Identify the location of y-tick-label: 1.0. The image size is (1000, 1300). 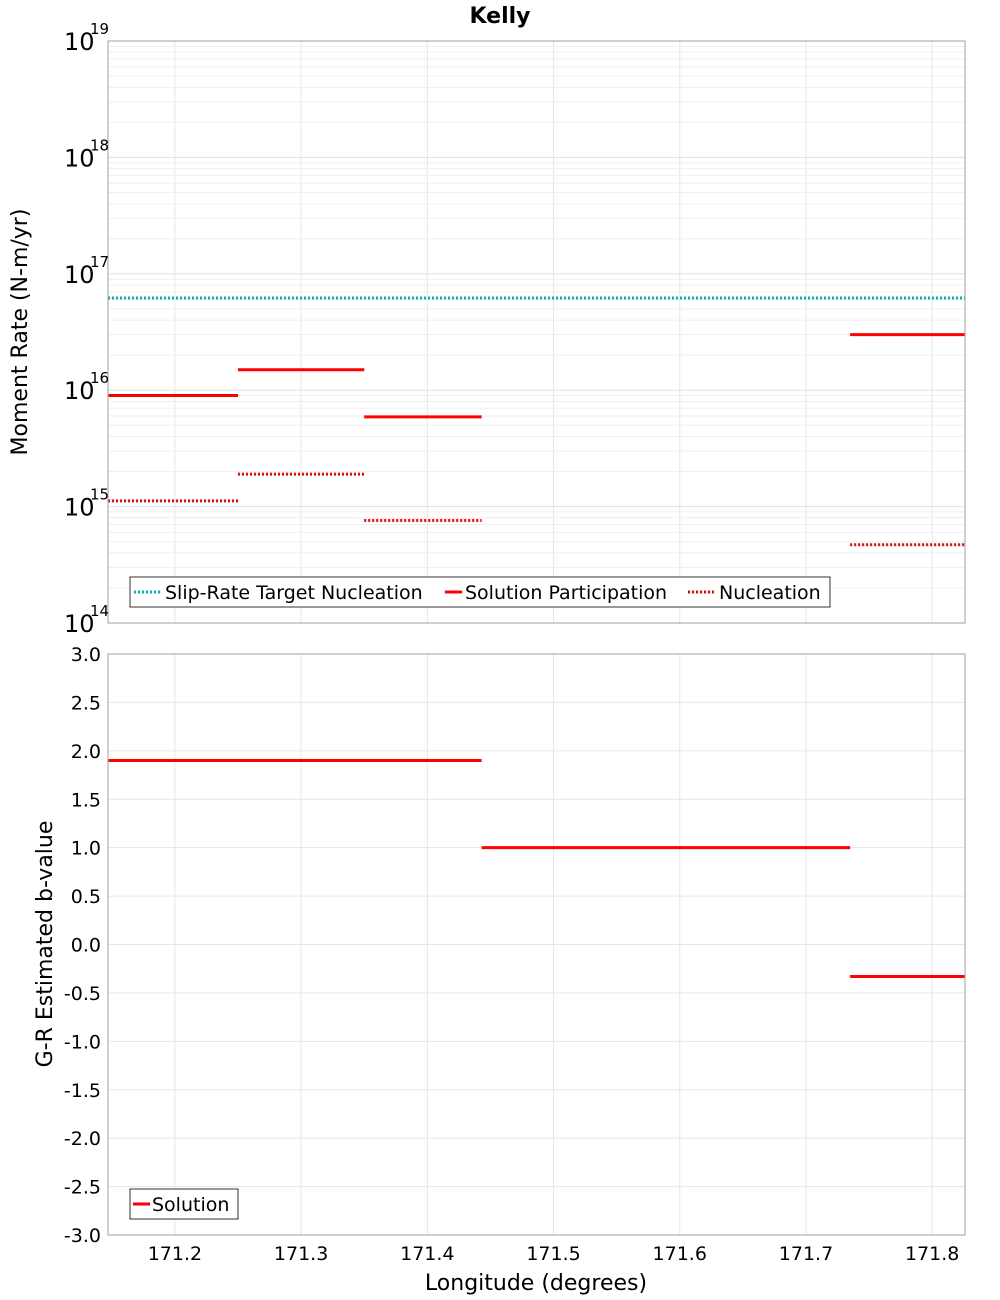
(86, 849).